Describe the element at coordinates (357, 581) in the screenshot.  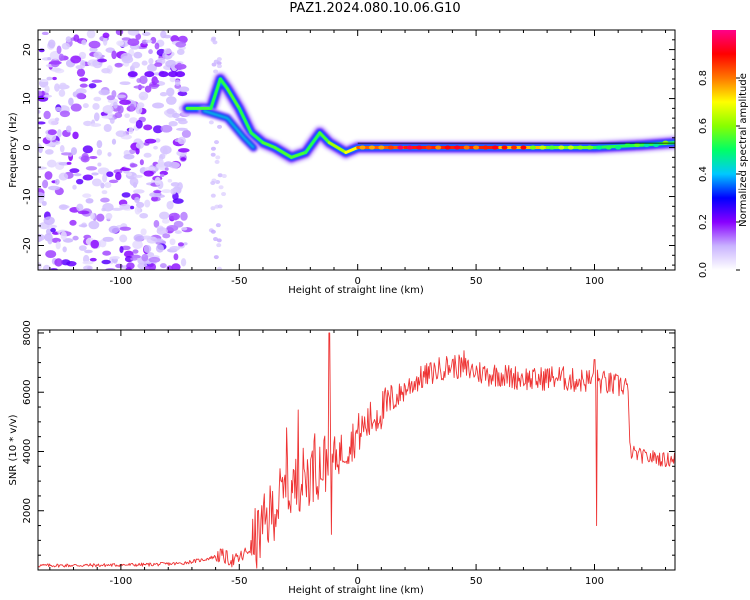
I see `x-tick-label: 0` at that location.